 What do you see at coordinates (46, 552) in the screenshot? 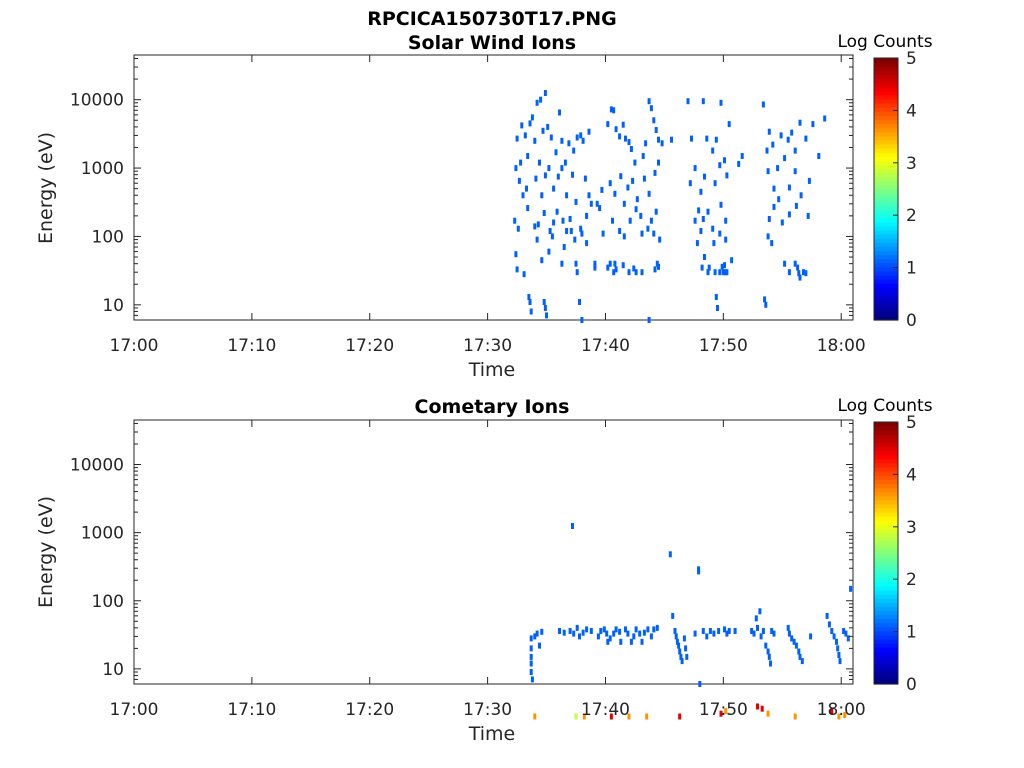
I see `cometary-ylabel: Energy (eV)` at bounding box center [46, 552].